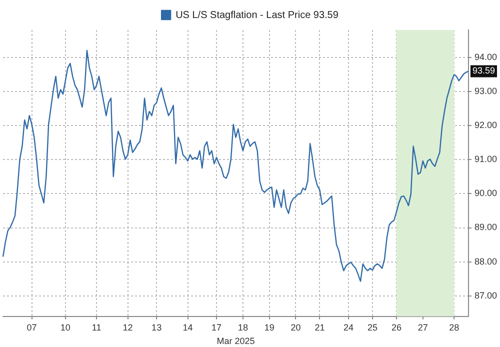 Image resolution: width=500 pixels, height=347 pixels. I want to click on x-tick-label: 11, so click(97, 327).